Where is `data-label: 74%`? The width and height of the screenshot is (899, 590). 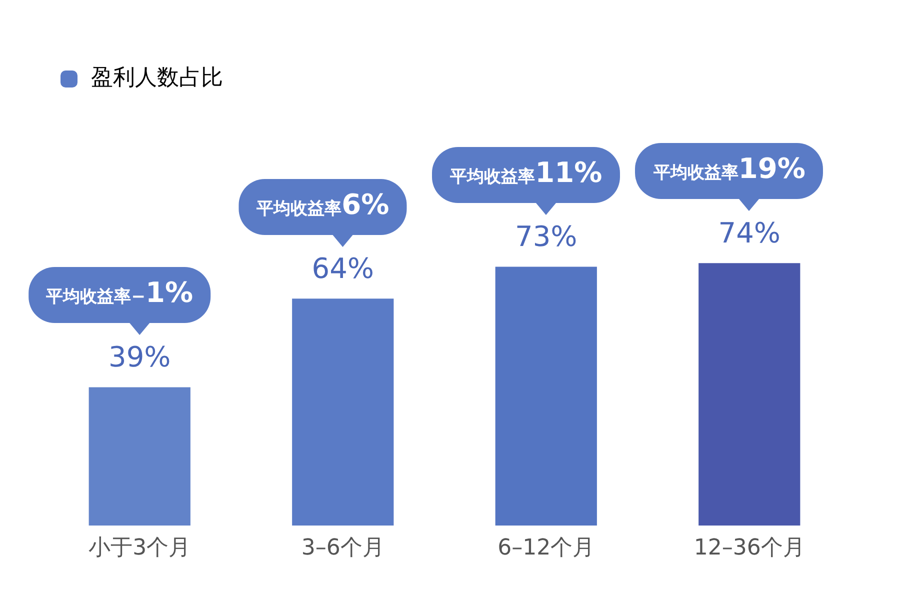
data-label: 74% is located at coordinates (749, 233).